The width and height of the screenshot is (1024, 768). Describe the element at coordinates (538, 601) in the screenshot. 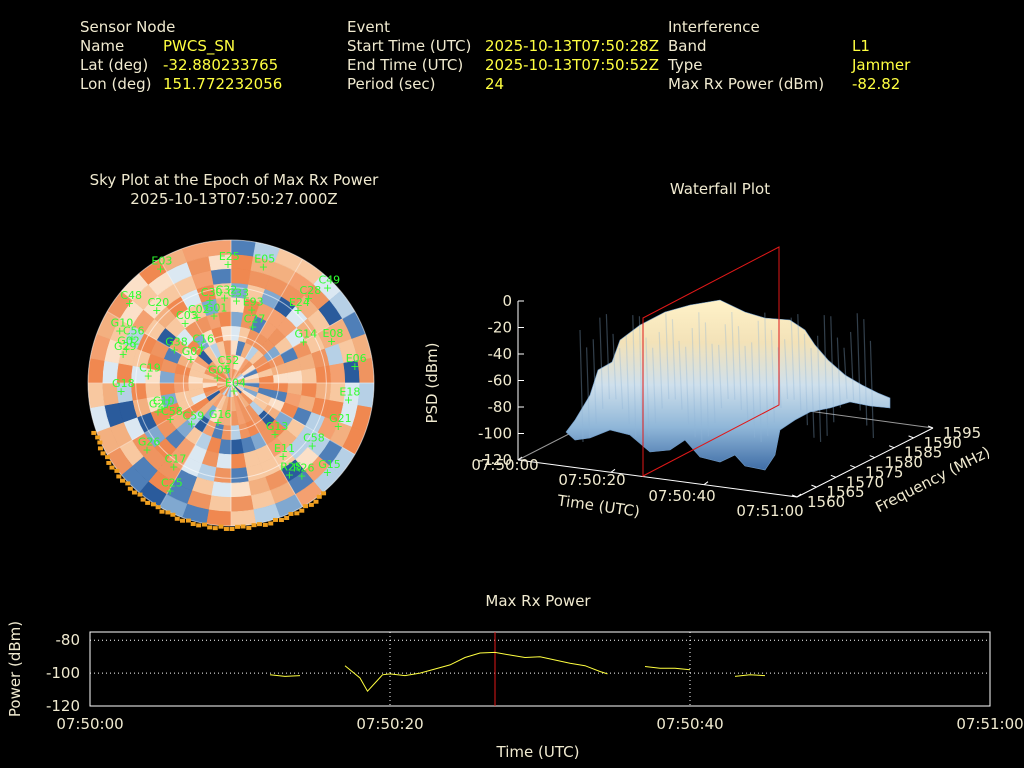

I see `power-chart-title: Max Rx Power` at that location.